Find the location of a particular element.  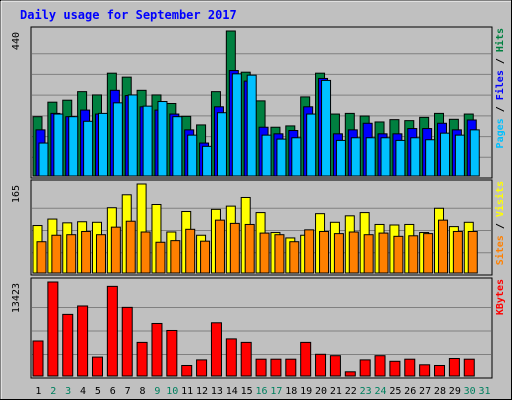

x-tick-label-17: 17 is located at coordinates (276, 391).